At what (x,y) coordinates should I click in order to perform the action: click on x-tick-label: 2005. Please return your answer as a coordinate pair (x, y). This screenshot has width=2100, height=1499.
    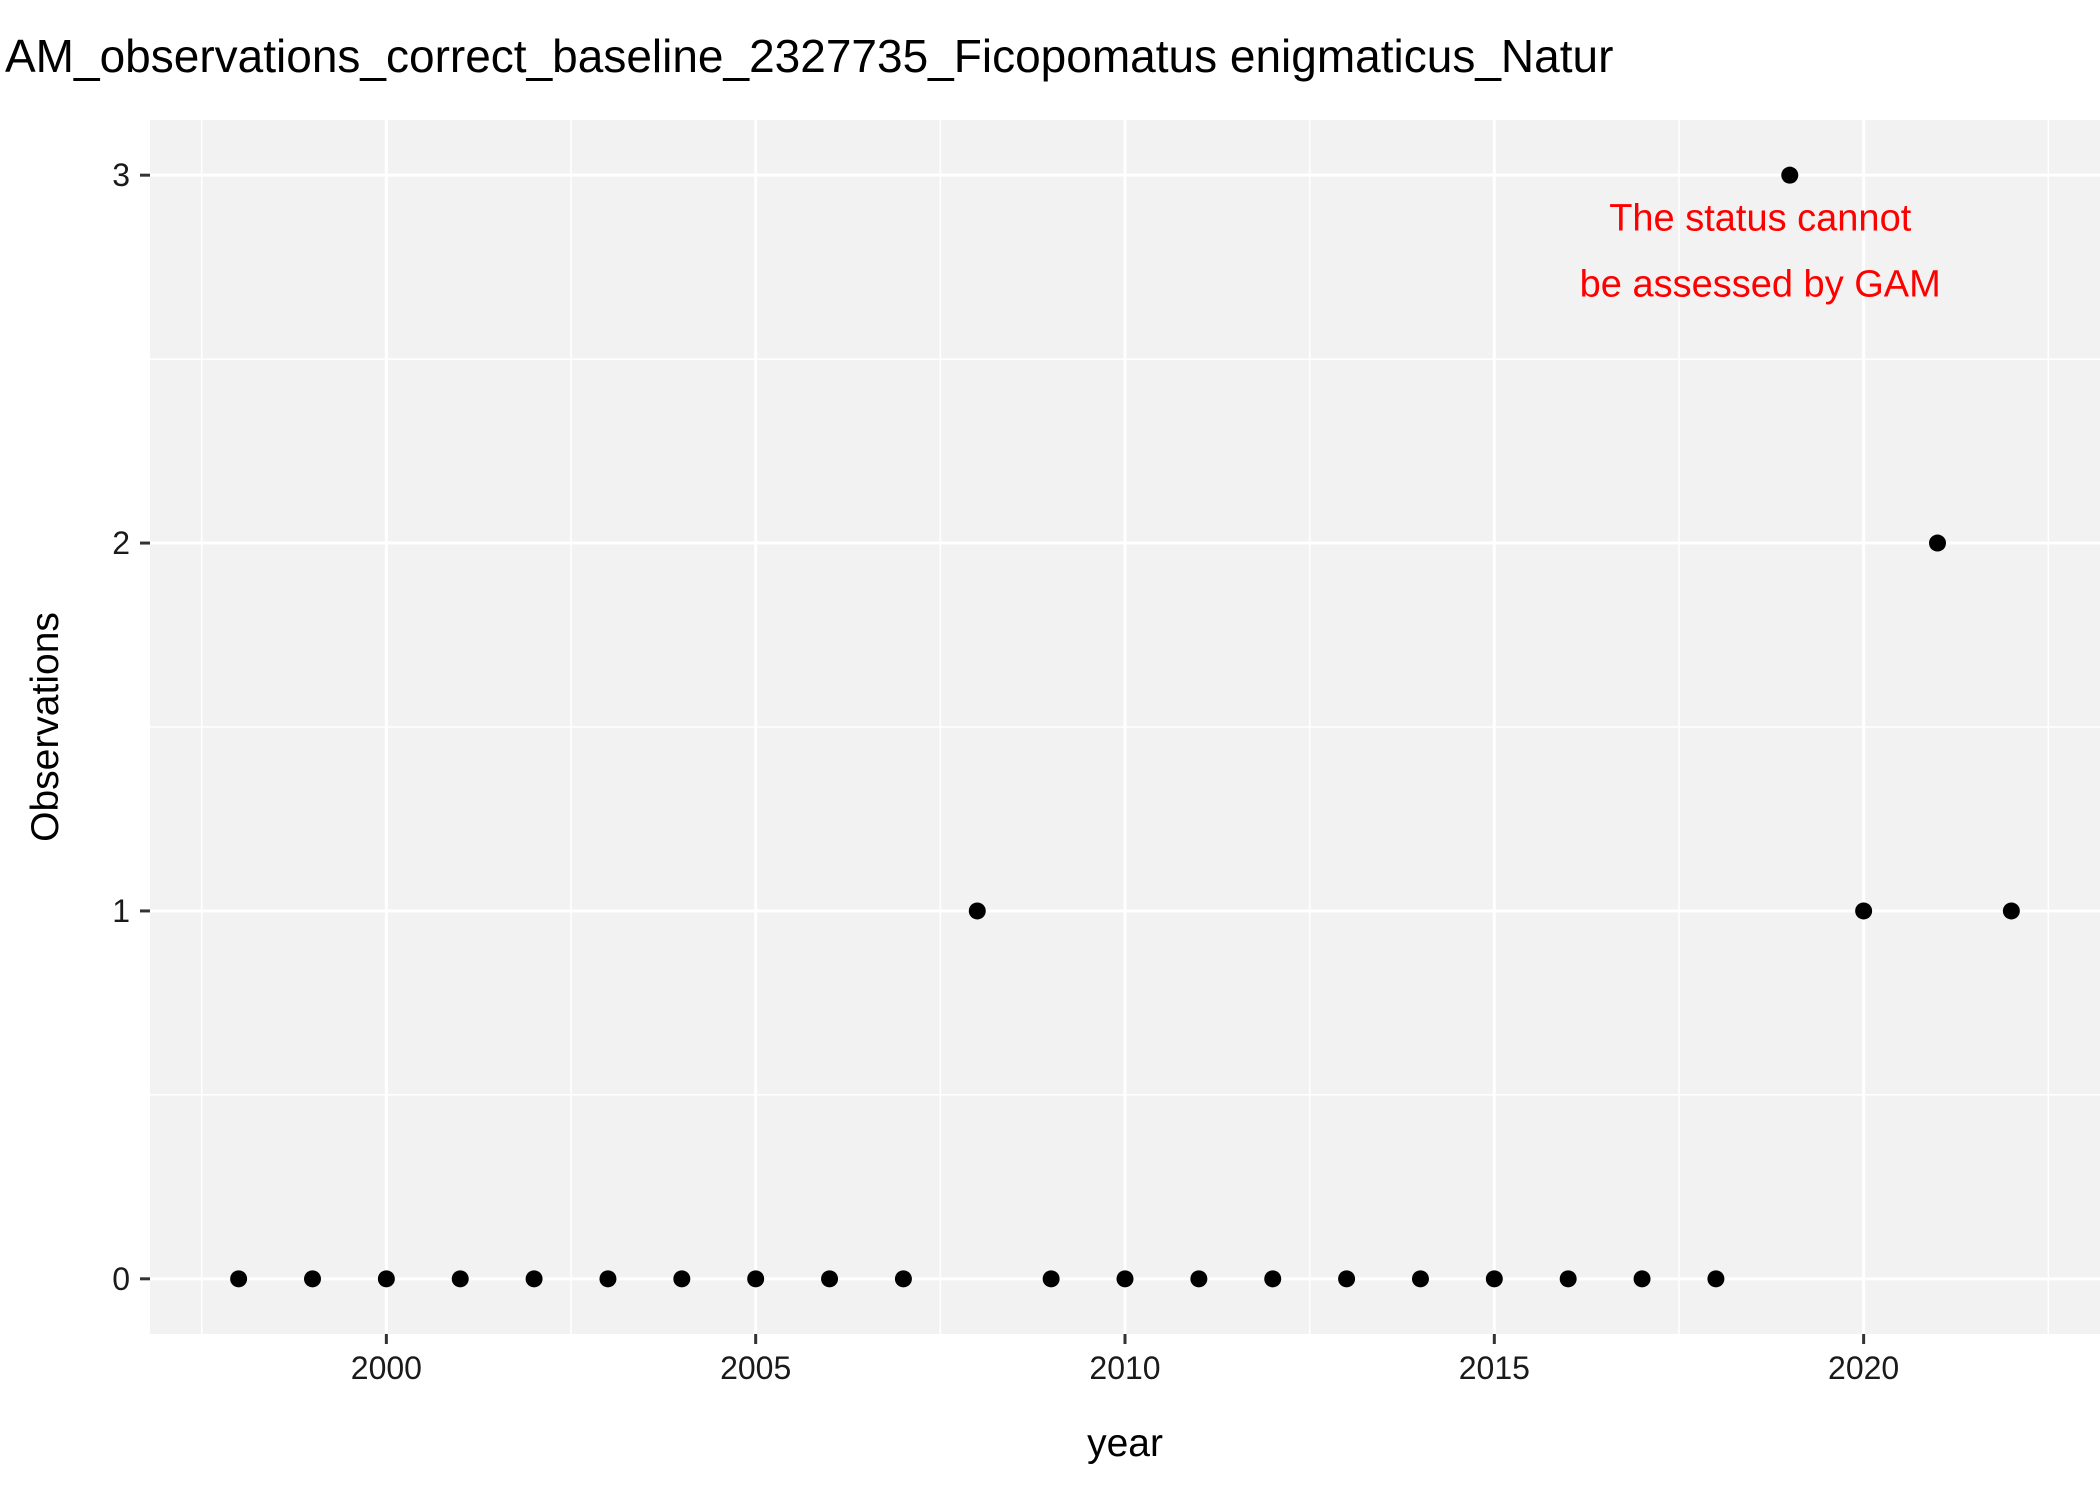
    Looking at the image, I should click on (755, 1368).